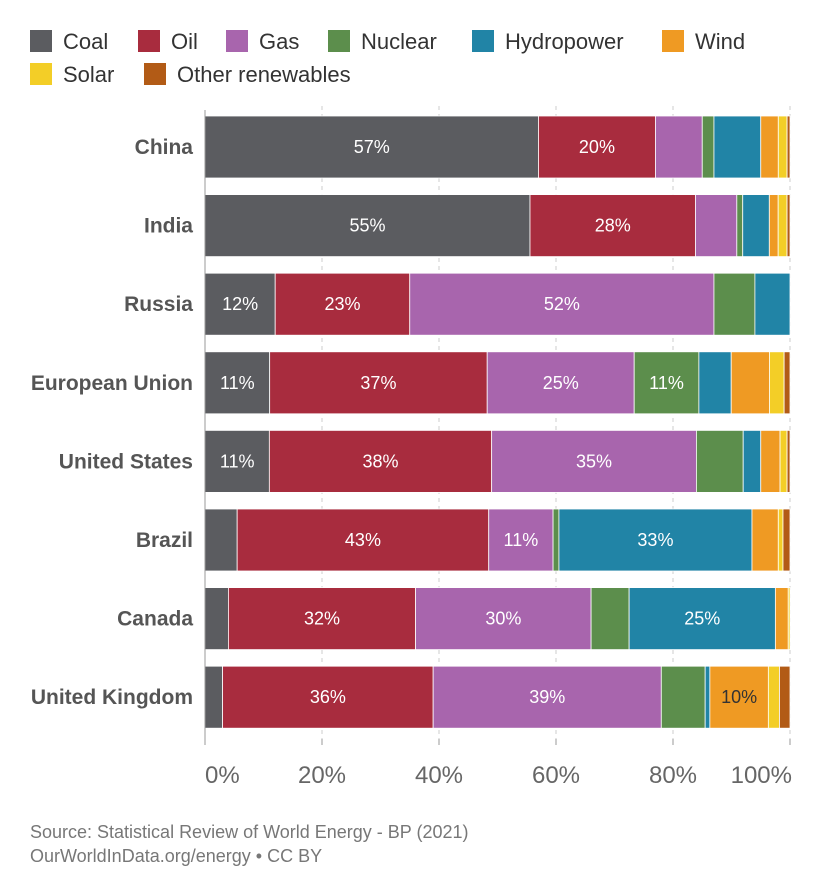  Describe the element at coordinates (164, 147) in the screenshot. I see `category-label-china: China` at that location.